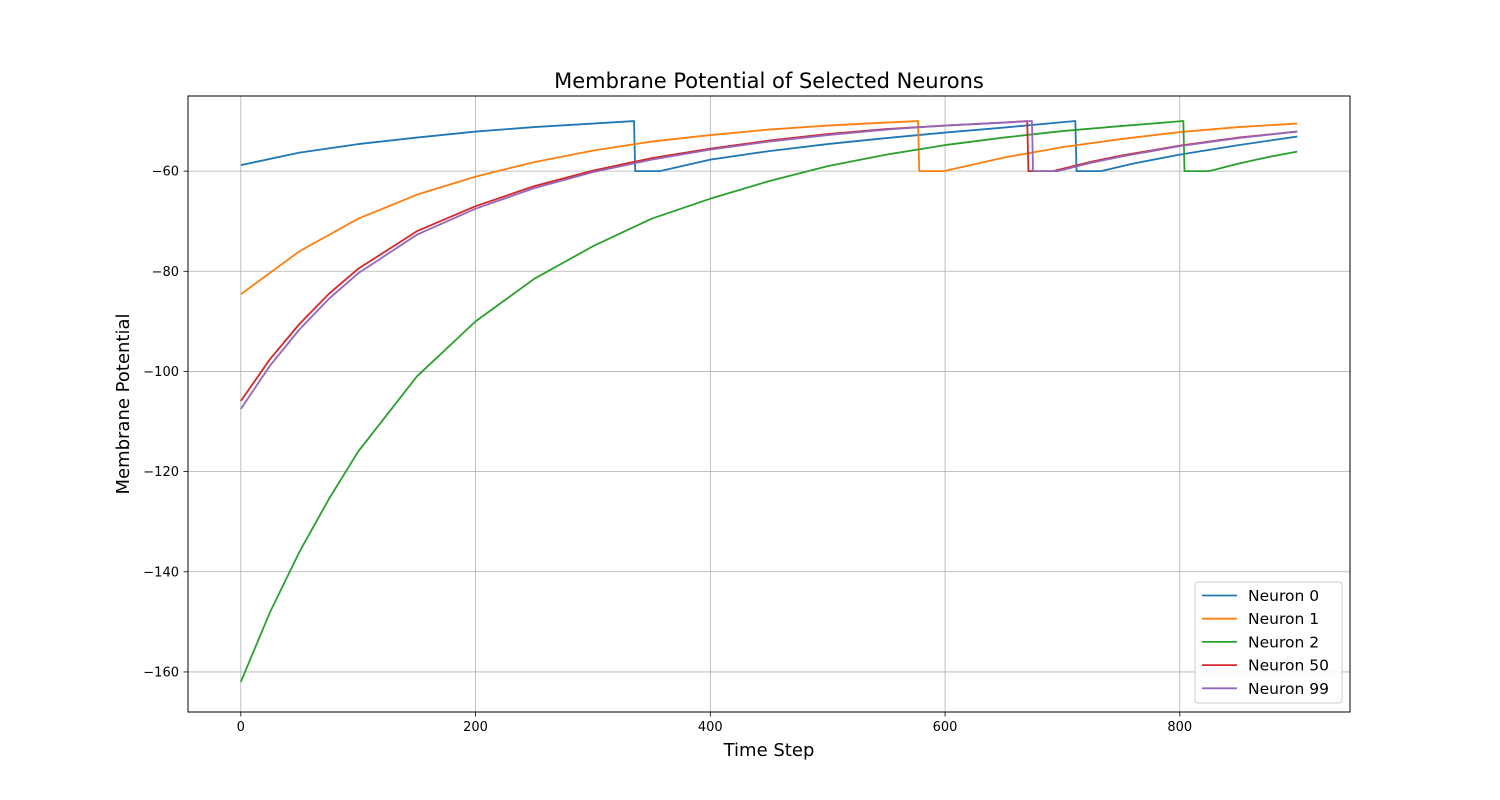 This screenshot has width=1500, height=800. What do you see at coordinates (161, 572) in the screenshot?
I see `y-tick-label: −140` at bounding box center [161, 572].